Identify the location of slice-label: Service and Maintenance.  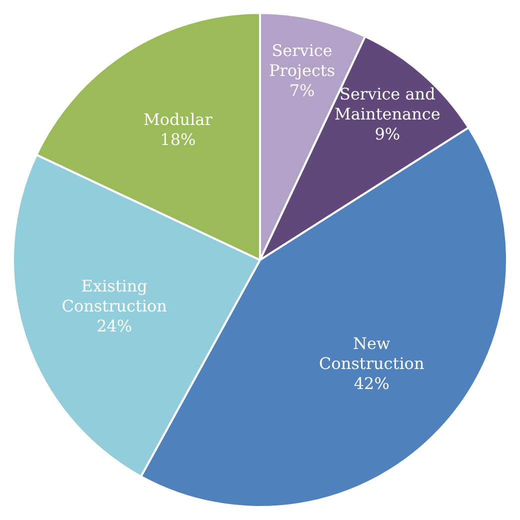
(387, 104).